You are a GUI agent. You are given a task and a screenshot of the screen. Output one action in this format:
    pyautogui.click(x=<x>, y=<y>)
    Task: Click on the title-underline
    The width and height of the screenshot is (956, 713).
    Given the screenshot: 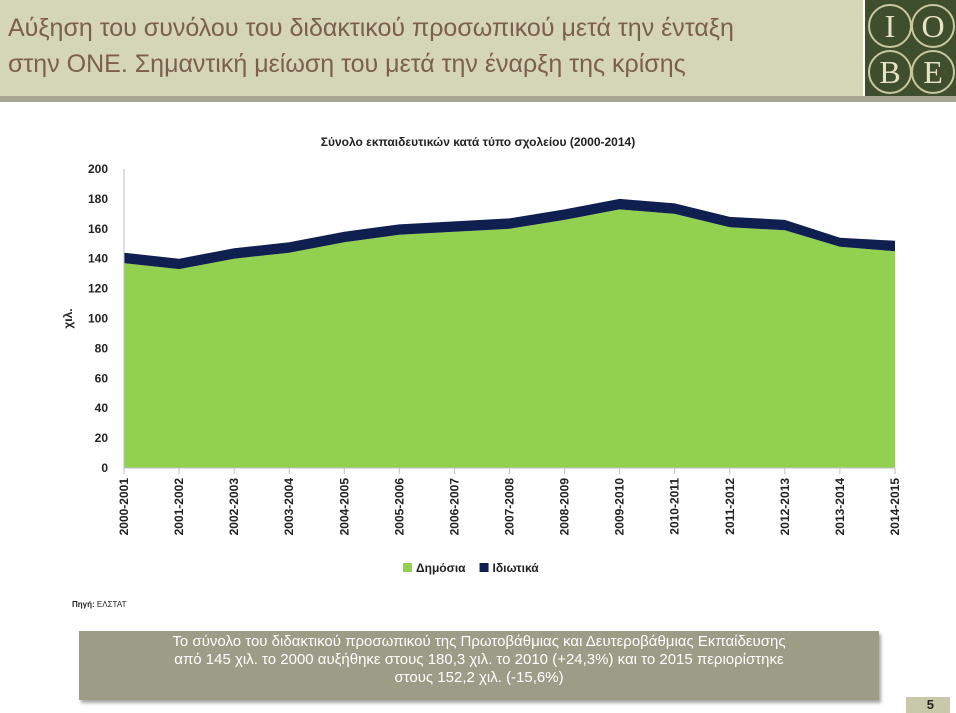 What is the action you would take?
    pyautogui.click(x=478, y=99)
    